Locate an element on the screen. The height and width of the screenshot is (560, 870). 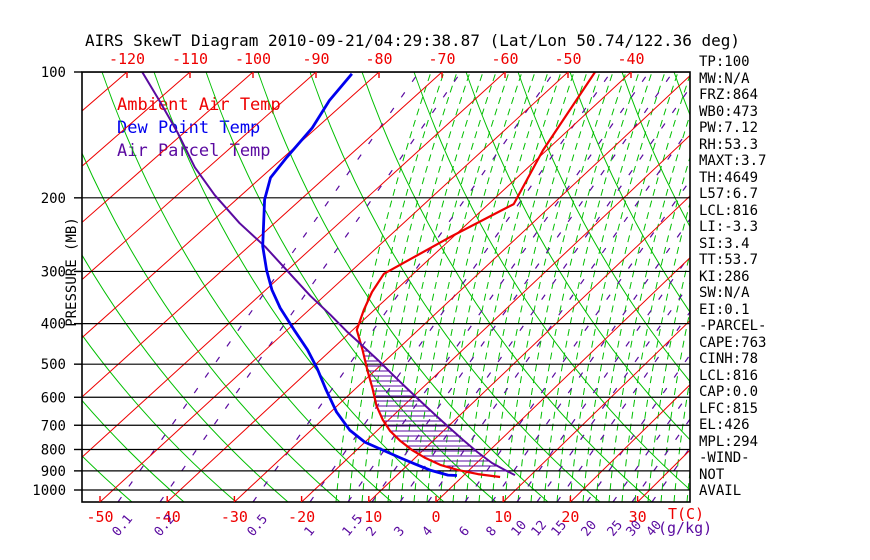
stat-line: WB0:473 is located at coordinates (729, 111).